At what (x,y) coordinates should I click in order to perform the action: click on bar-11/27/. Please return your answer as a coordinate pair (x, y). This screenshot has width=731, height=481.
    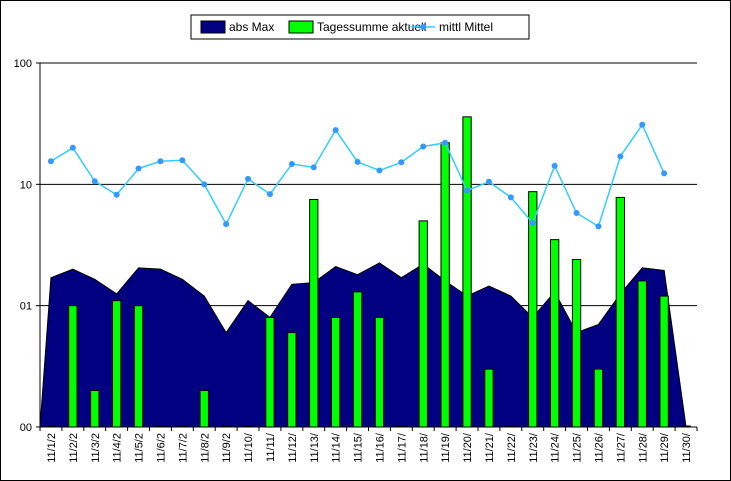
    Looking at the image, I should click on (620, 312).